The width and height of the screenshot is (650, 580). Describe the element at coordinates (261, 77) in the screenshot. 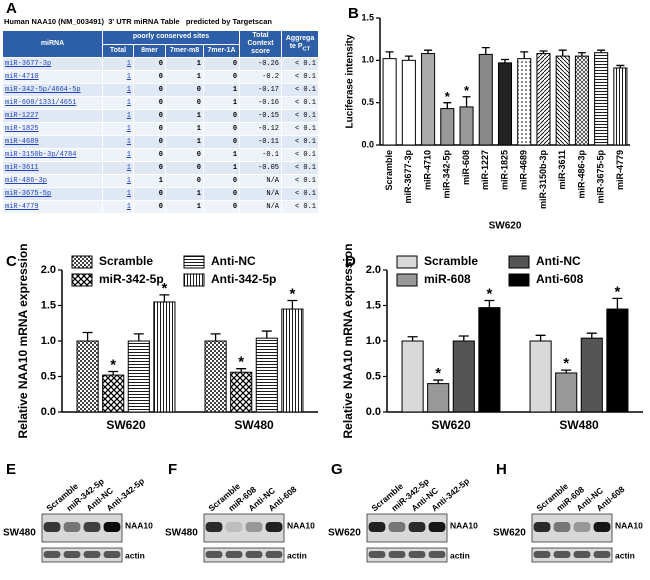

I see `table-cell: -0.2` at that location.